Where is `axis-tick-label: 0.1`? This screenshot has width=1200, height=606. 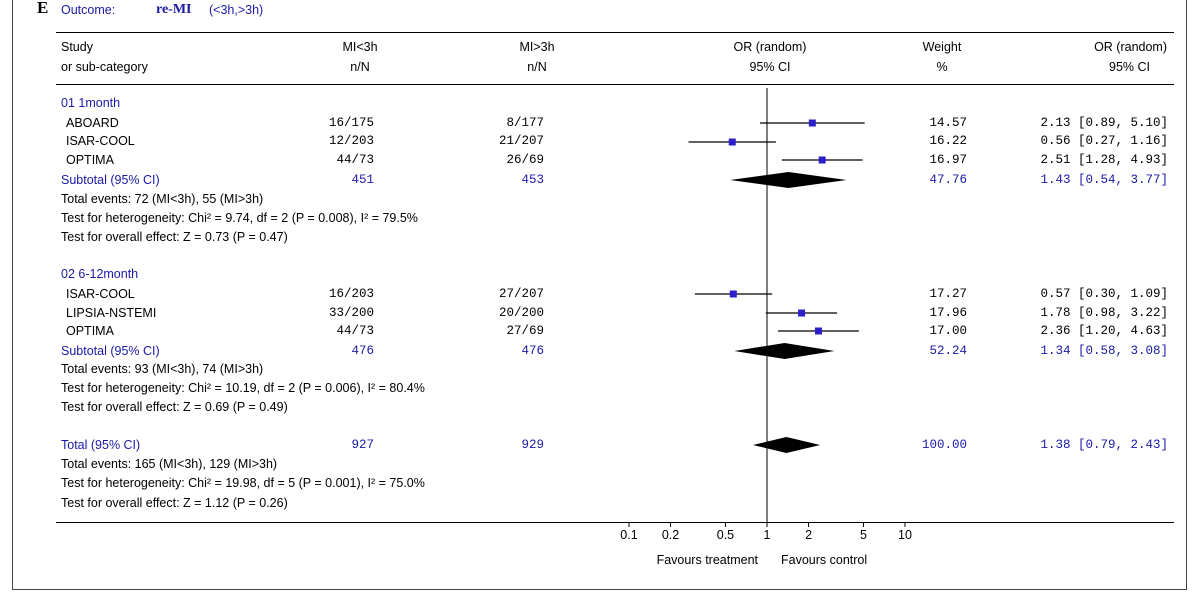
axis-tick-label: 0.1 is located at coordinates (628, 535).